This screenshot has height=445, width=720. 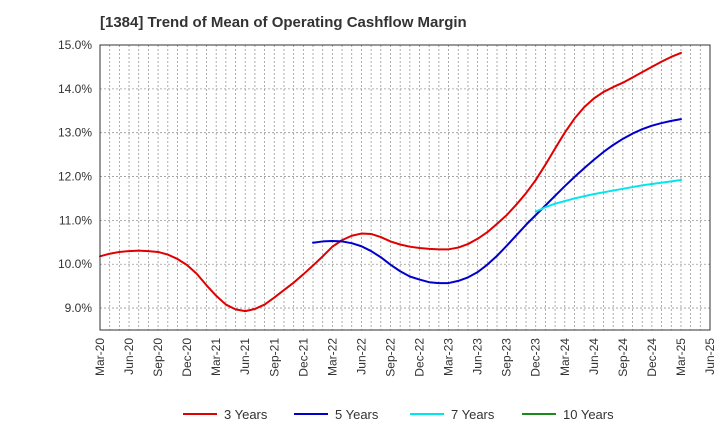 What do you see at coordinates (129, 356) in the screenshot?
I see `x-tick-label: Jun-20` at bounding box center [129, 356].